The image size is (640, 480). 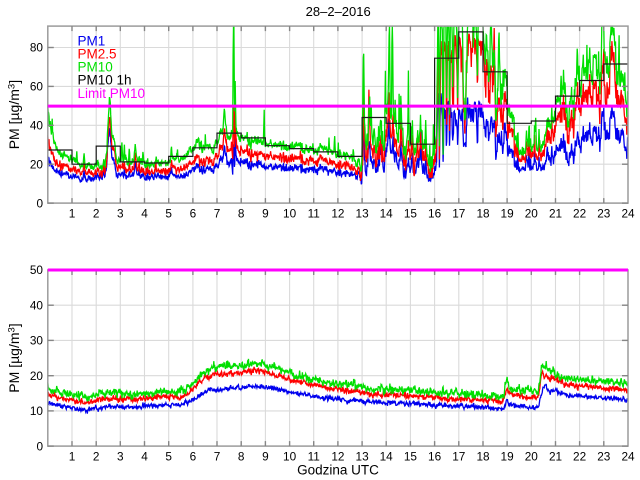 I want to click on svg-text: PM2.5, so click(x=97, y=54).